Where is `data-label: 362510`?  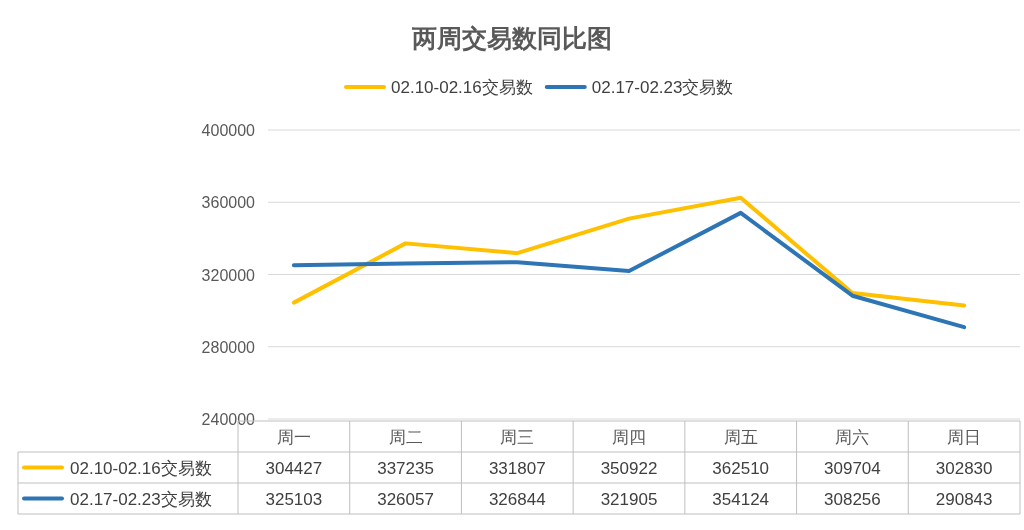 data-label: 362510 is located at coordinates (741, 468).